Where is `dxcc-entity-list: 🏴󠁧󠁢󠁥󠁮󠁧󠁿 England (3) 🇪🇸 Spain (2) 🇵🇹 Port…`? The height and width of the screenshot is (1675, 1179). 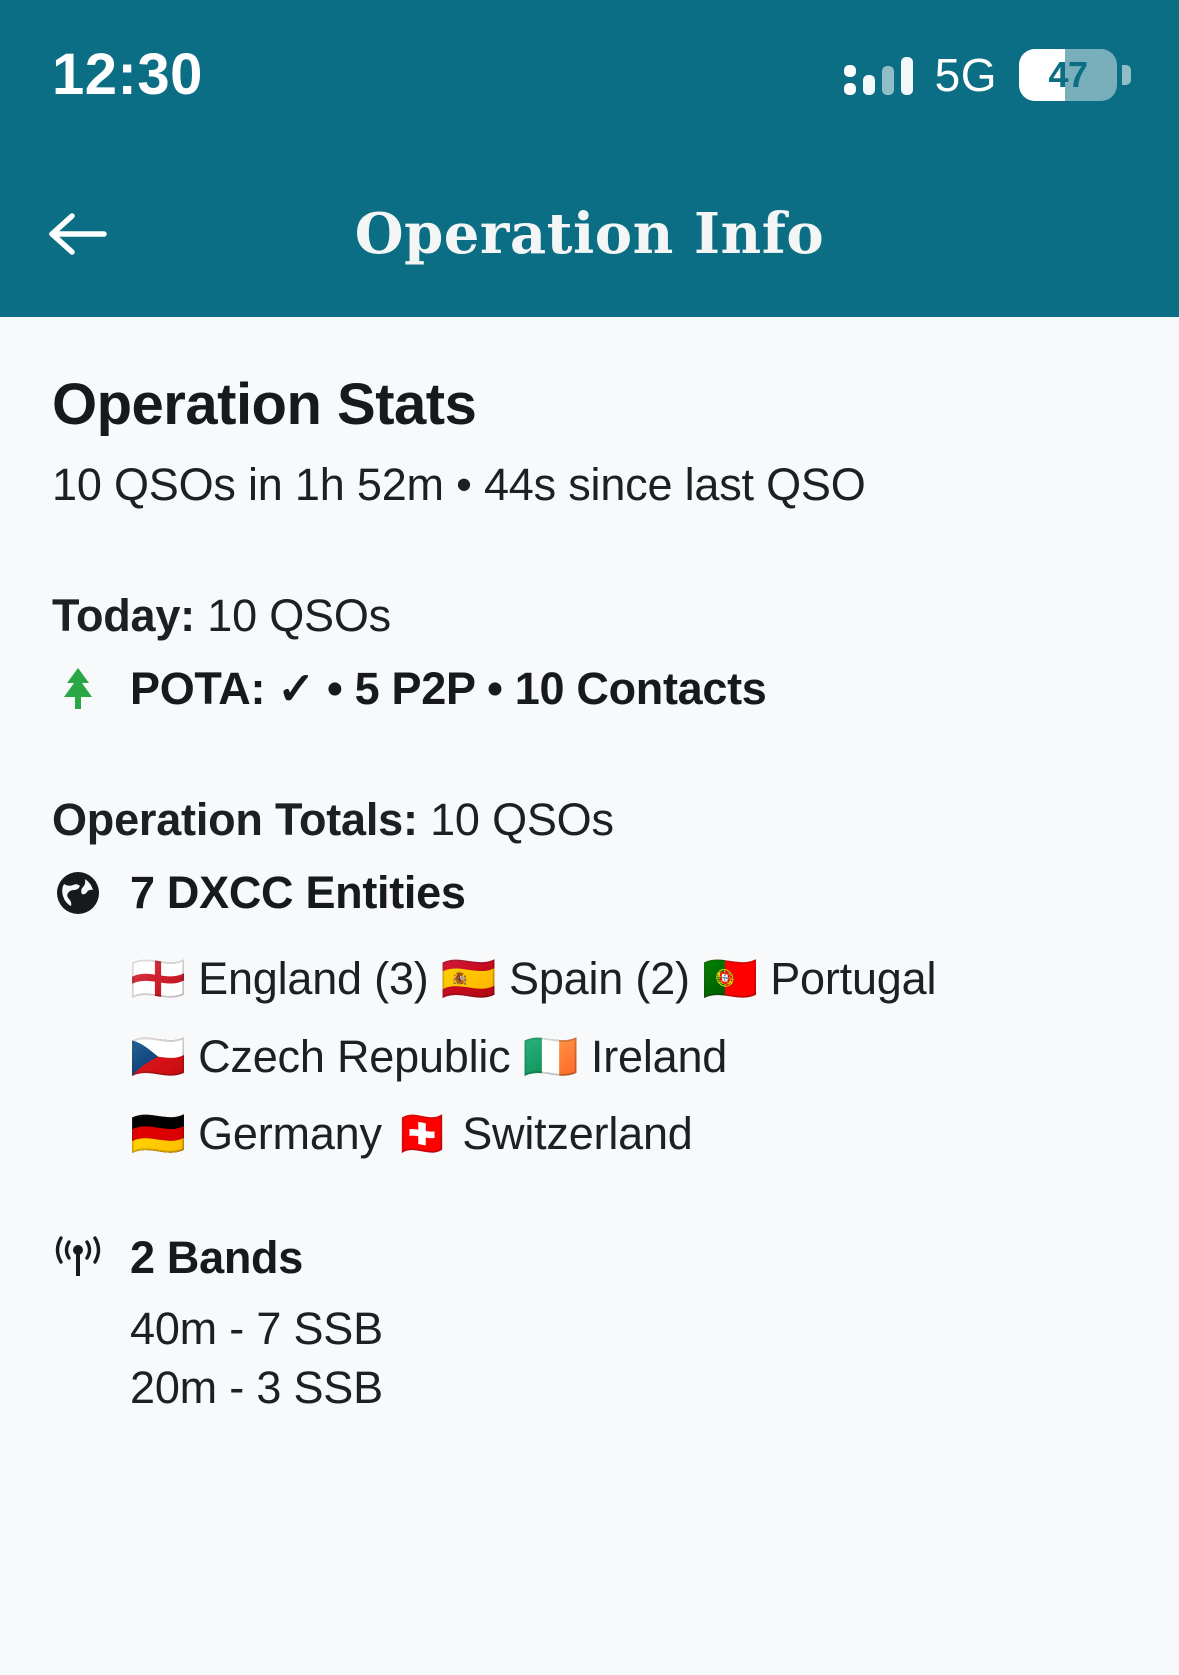 dxcc-entity-list: 🏴󠁧󠁢󠁥󠁮󠁧󠁿 England (3) 🇪🇸 Spain (2) 🇵🇹 Port… is located at coordinates (589, 1056).